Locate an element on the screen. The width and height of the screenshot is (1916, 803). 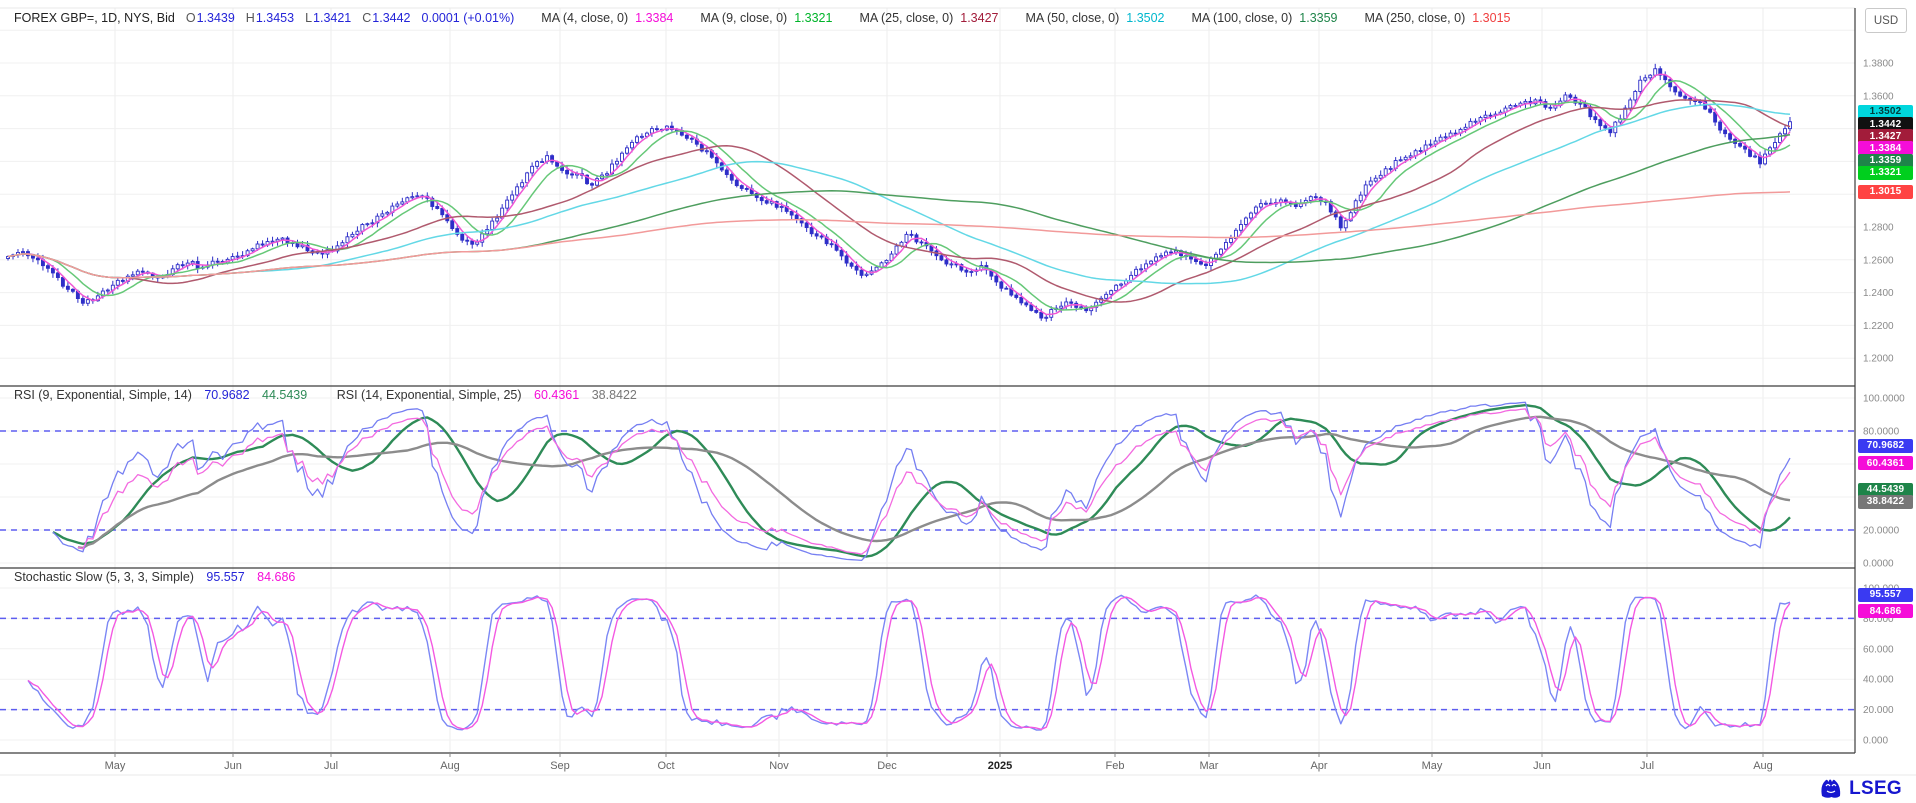
svg-text: Nov is located at coordinates (779, 766).